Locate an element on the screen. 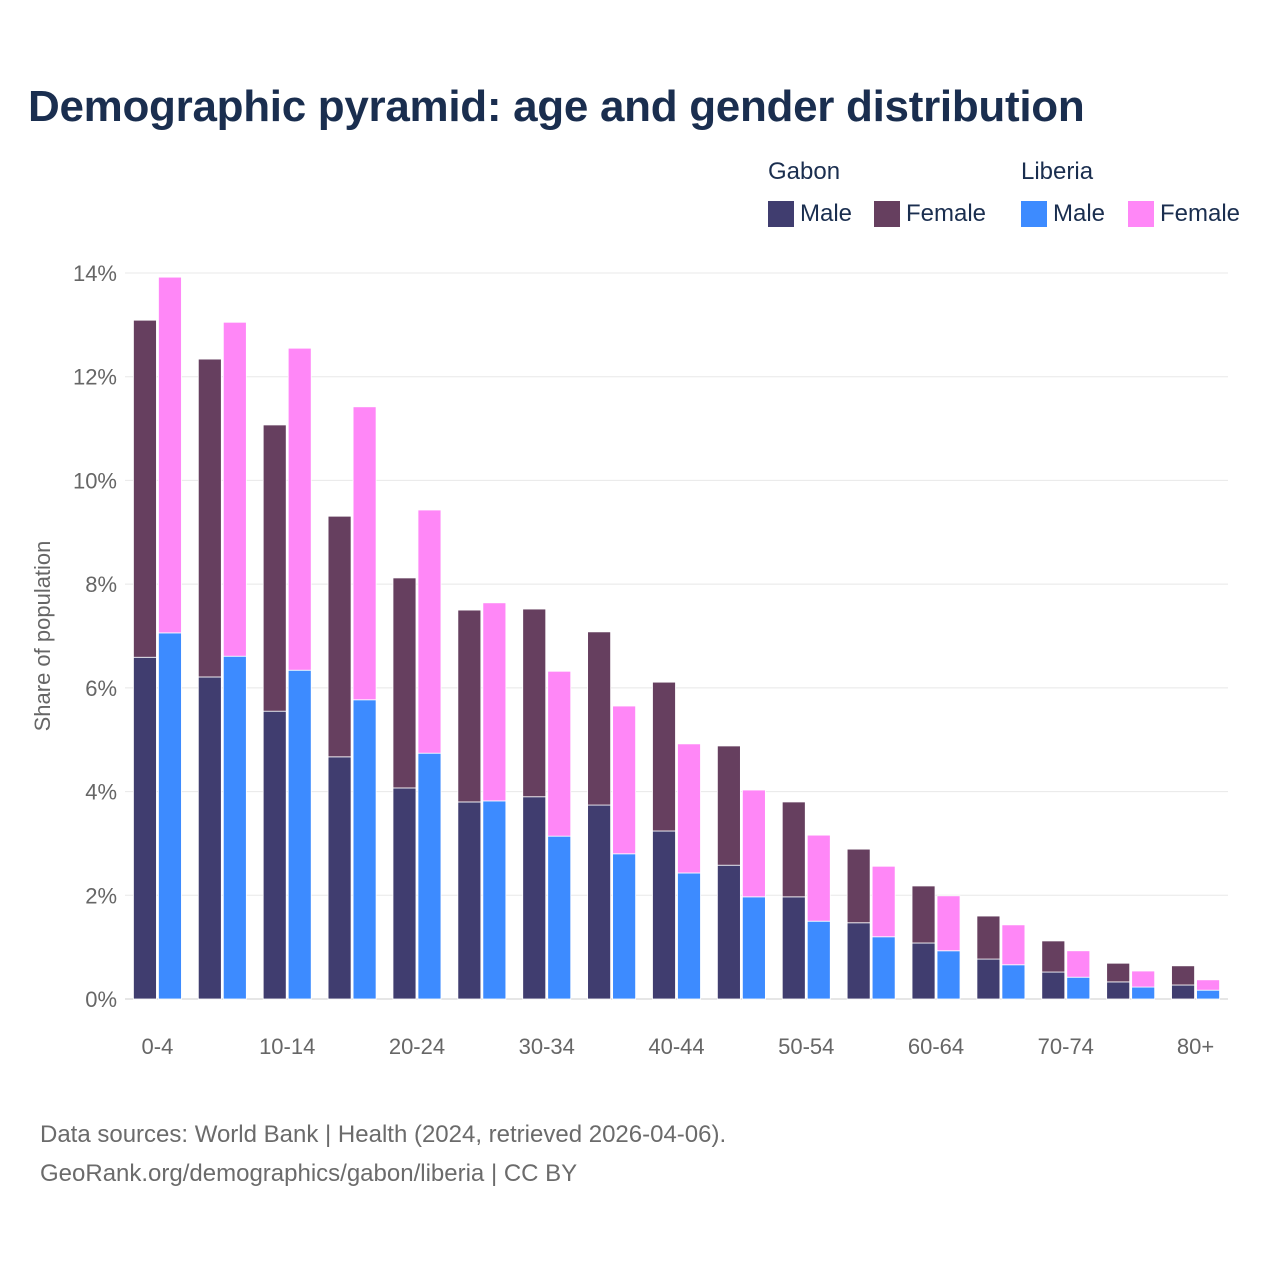 This screenshot has height=1280, width=1280. legend-liberia-male: Male is located at coordinates (1063, 214).